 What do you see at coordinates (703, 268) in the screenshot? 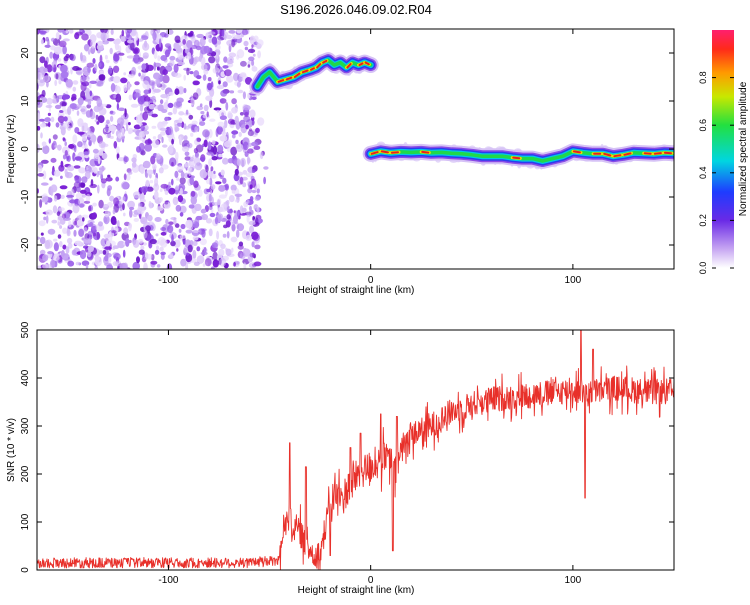
I see `colorbar-tick-label: 0.0` at bounding box center [703, 268].